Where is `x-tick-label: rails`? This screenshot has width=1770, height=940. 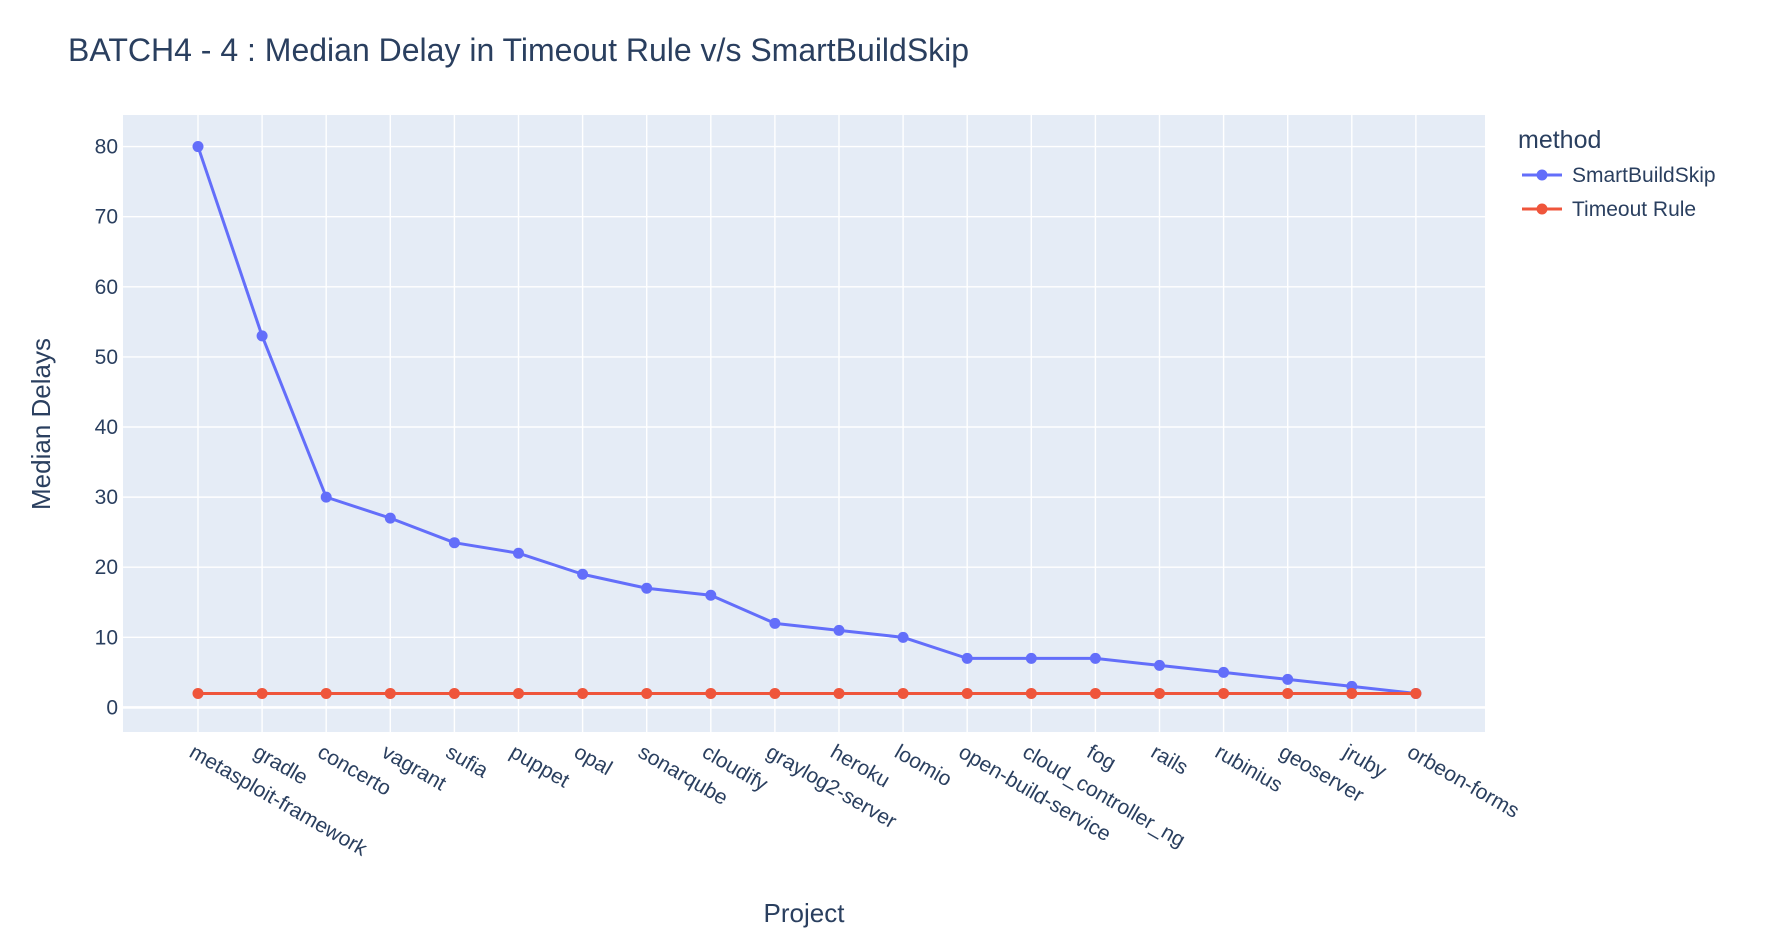
x-tick-label: rails is located at coordinates (1169, 759).